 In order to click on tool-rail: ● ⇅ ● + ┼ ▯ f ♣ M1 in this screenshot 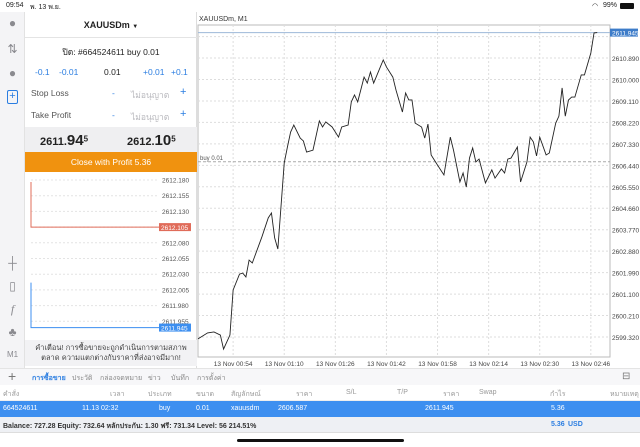, I will do `click(12, 190)`.